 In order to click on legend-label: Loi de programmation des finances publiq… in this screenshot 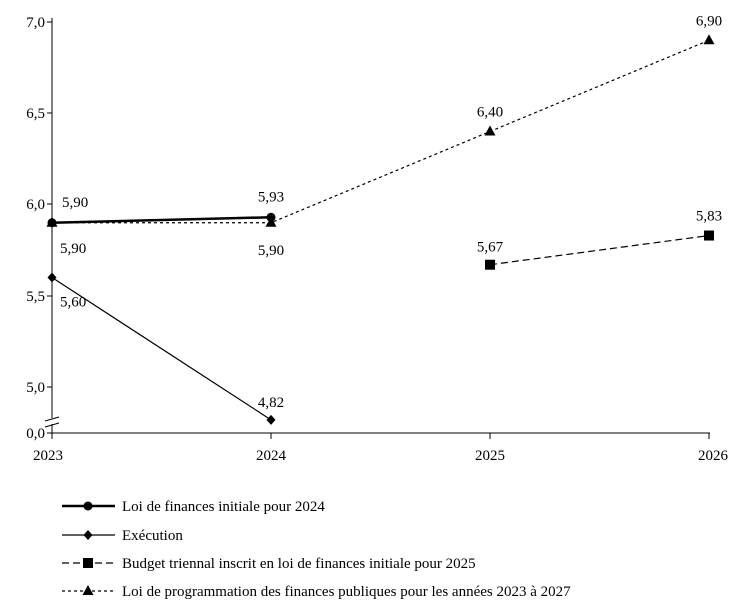, I will do `click(346, 592)`.